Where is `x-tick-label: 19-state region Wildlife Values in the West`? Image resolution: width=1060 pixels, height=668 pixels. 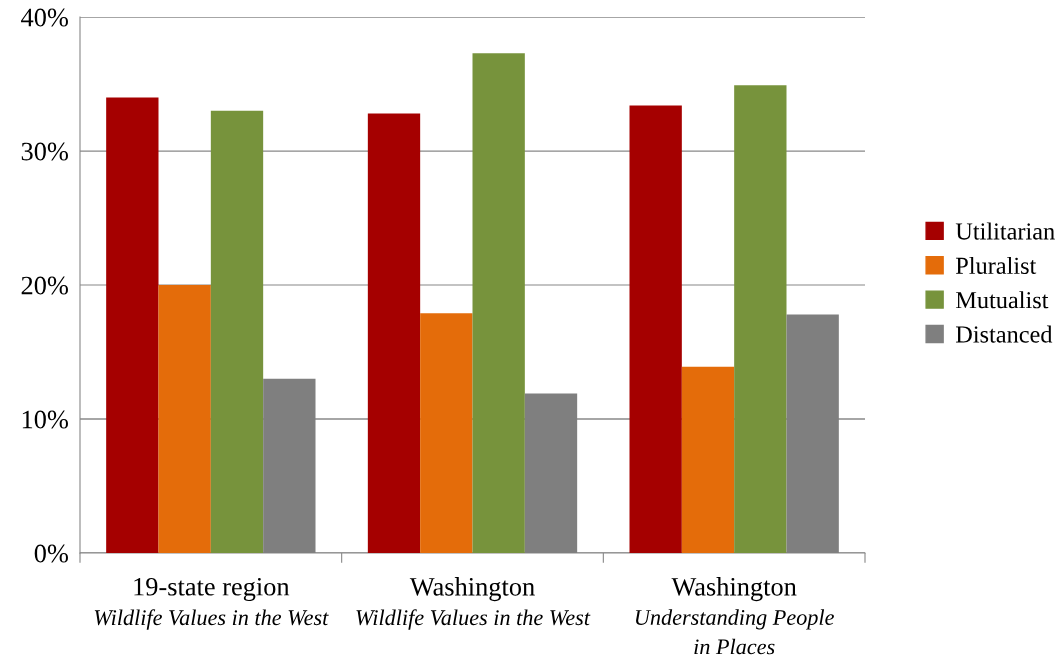 x-tick-label: 19-state region Wildlife Values in the West is located at coordinates (211, 603).